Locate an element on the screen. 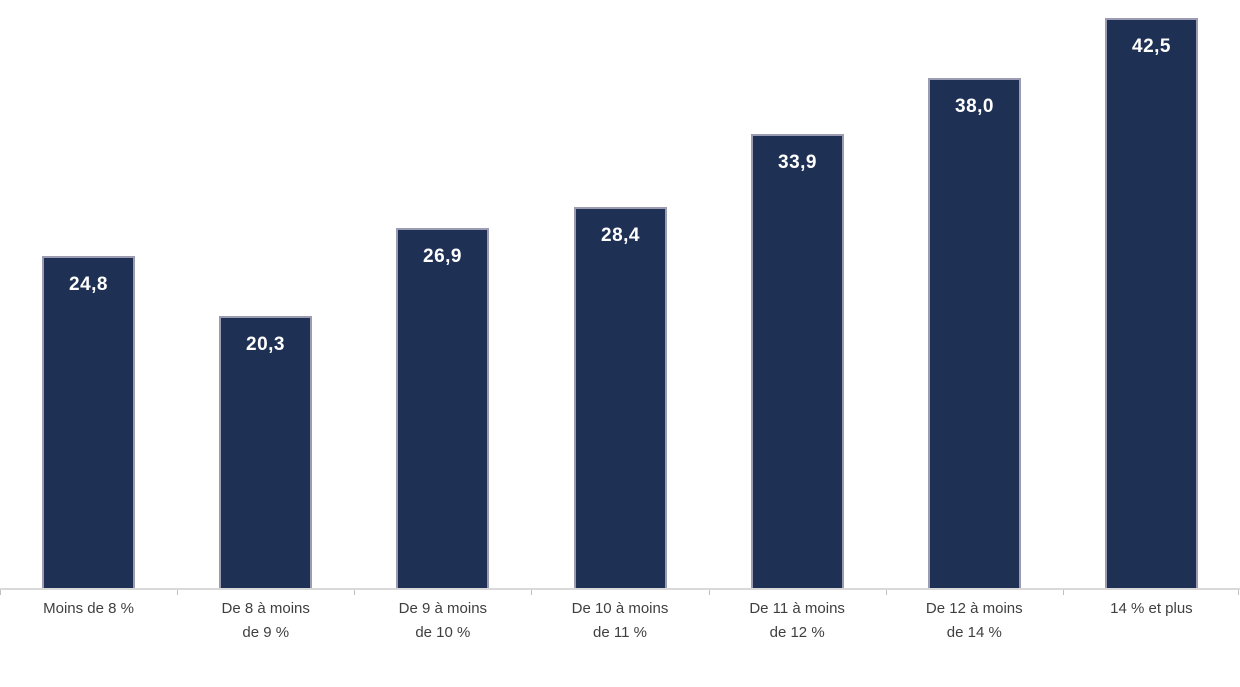 This screenshot has height=687, width=1240. bar-value-label: 24,8 is located at coordinates (88, 284).